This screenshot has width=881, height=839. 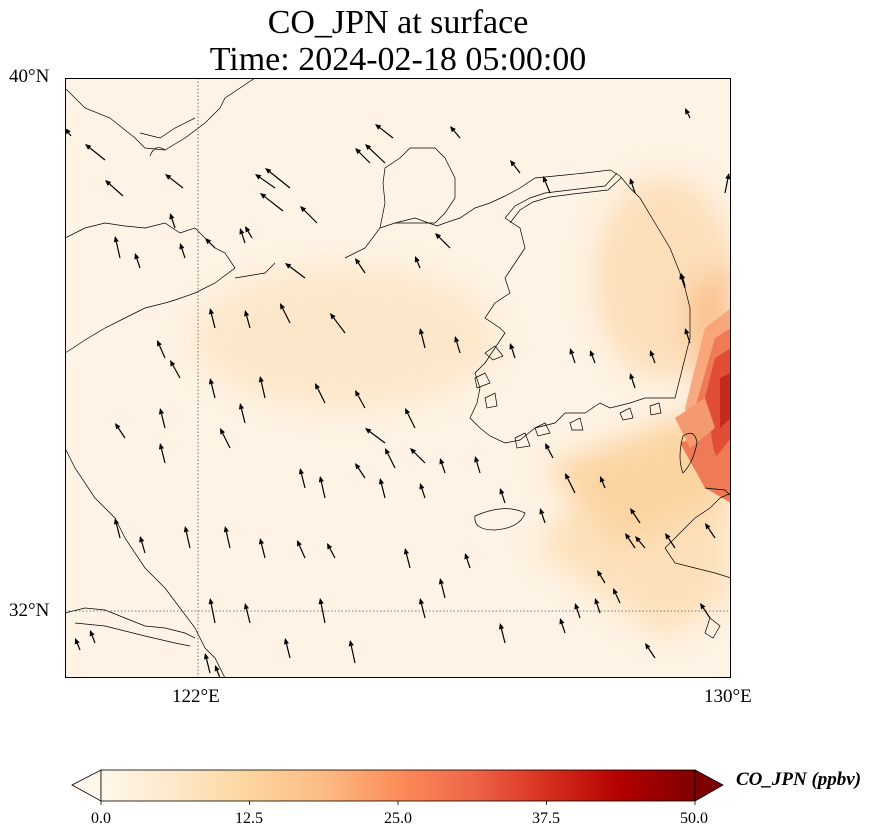 I want to click on lon-label-130e: 130°E, so click(x=728, y=696).